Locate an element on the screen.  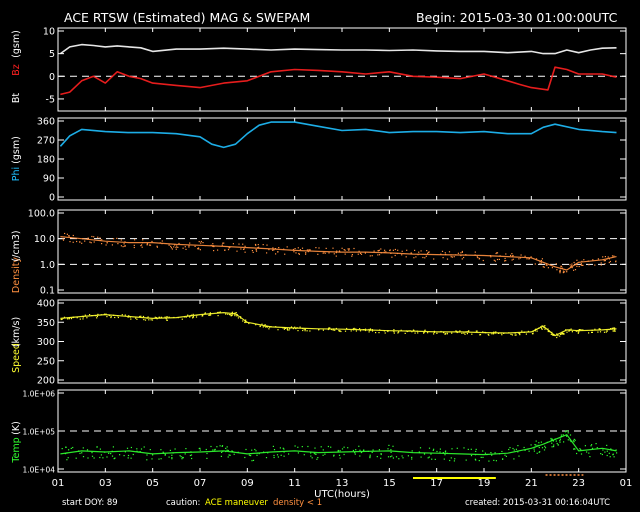
start-doy: start DOY: 89 is located at coordinates (90, 503).